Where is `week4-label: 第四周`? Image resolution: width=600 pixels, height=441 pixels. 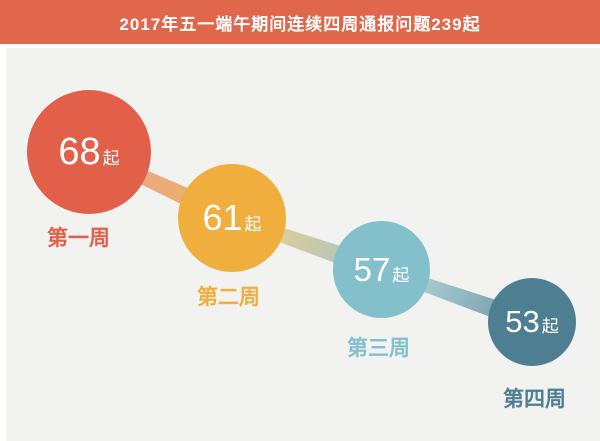 week4-label: 第四周 is located at coordinates (534, 399).